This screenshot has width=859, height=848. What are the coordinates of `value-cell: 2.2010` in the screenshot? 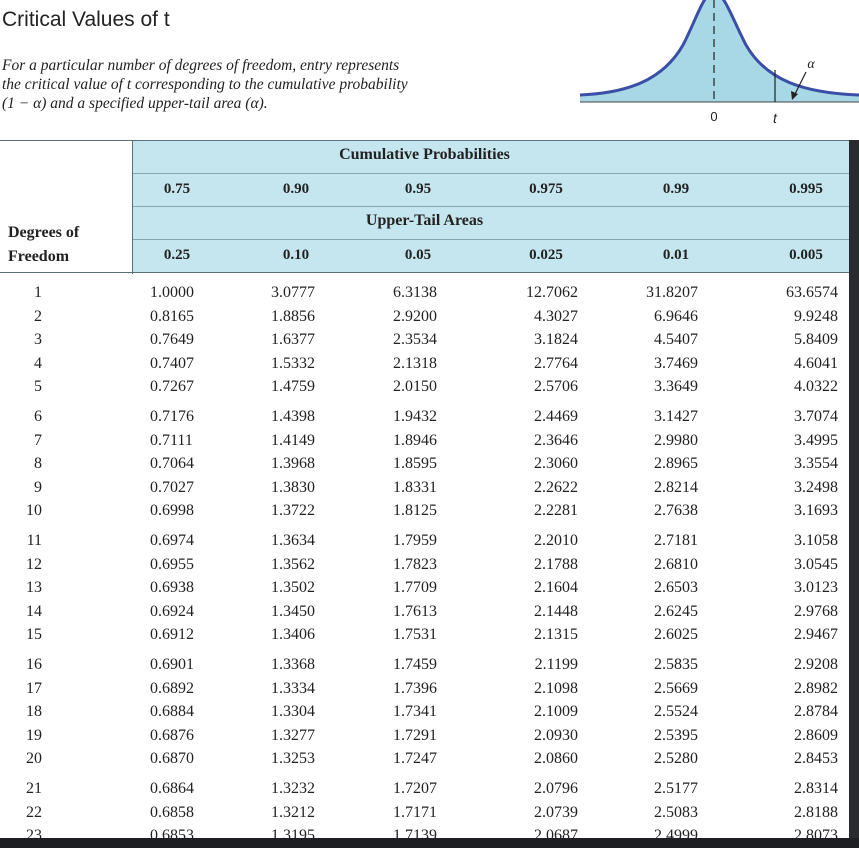 It's located at (556, 540).